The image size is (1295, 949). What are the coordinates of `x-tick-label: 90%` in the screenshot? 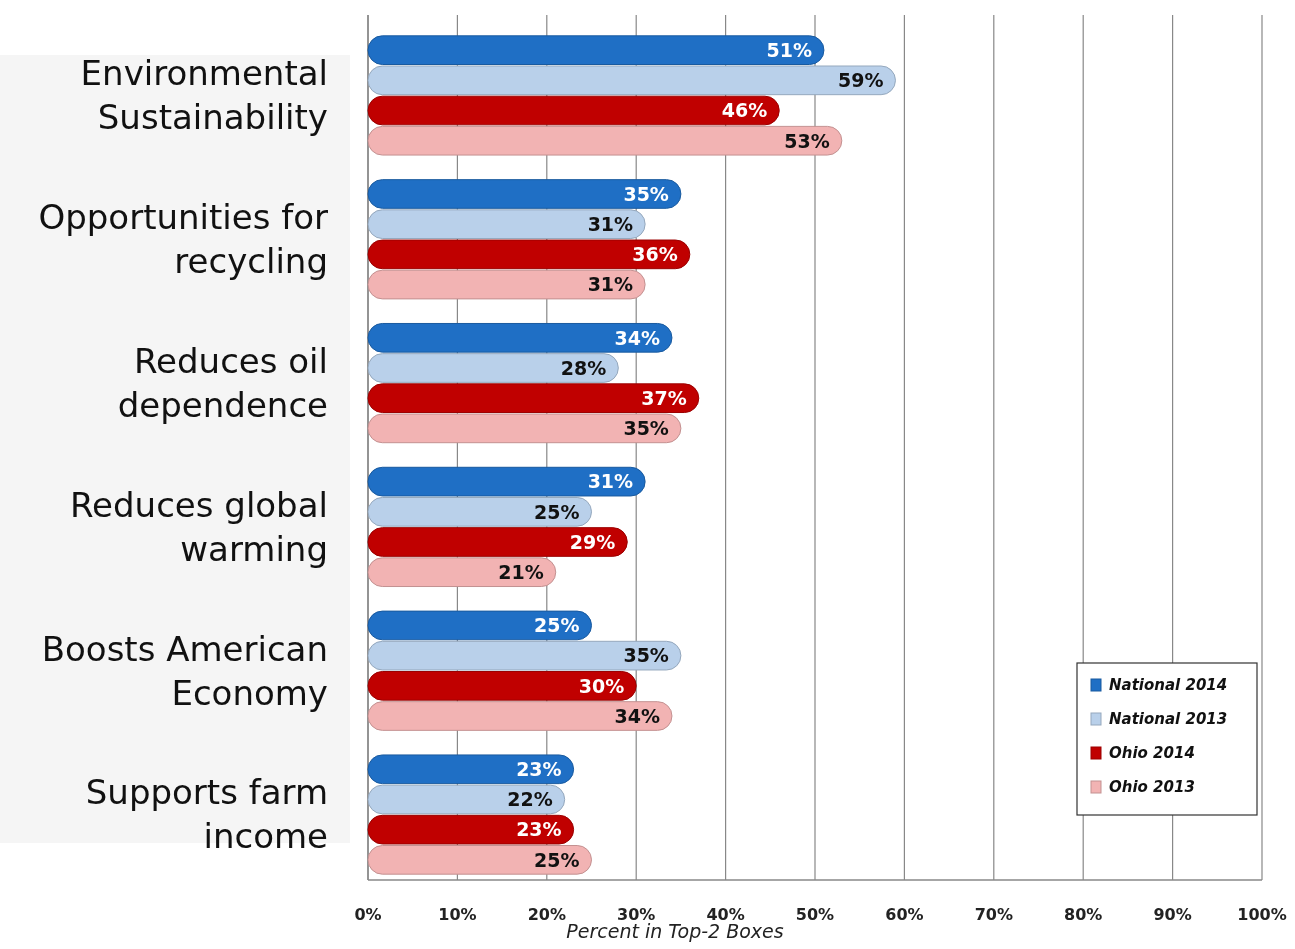 It's located at (1172, 914).